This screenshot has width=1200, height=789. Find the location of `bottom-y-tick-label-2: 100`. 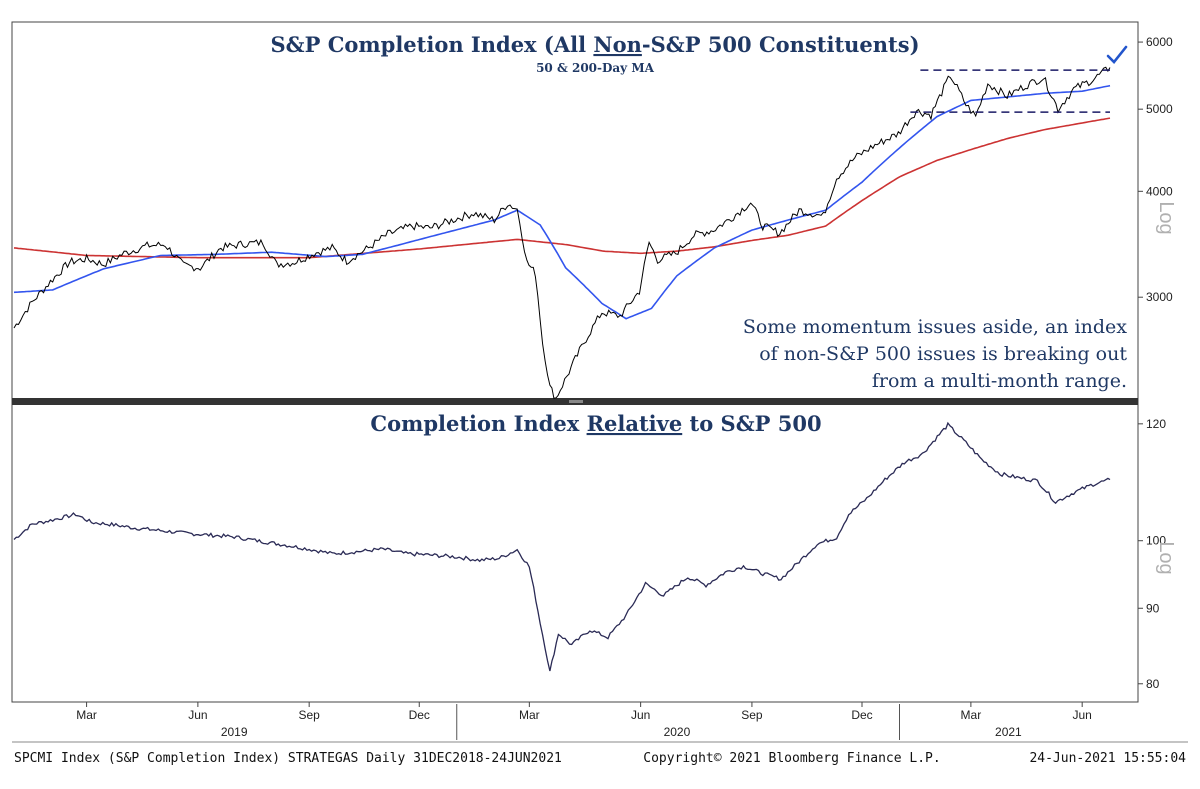

bottom-y-tick-label-2: 100 is located at coordinates (1156, 541).